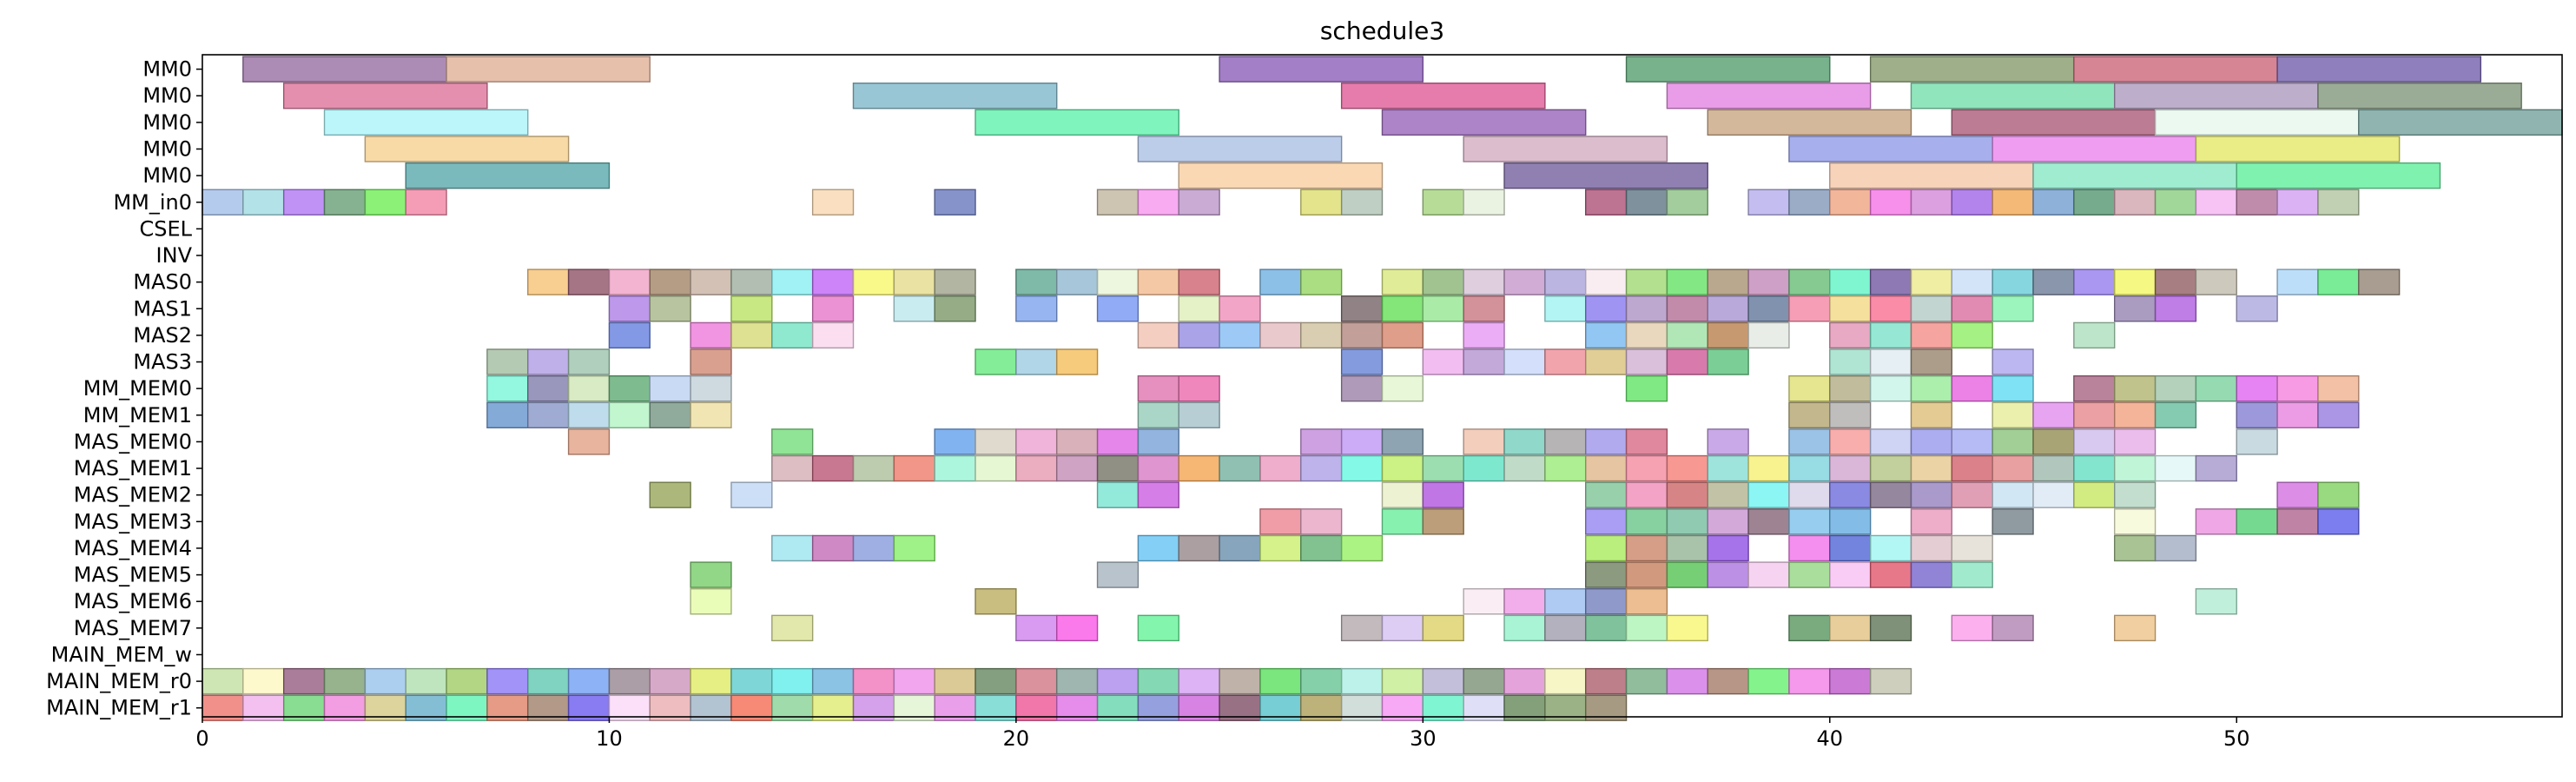 The height and width of the screenshot is (782, 2576). What do you see at coordinates (1199, 415) in the screenshot?
I see `task-bar-r13-t7` at bounding box center [1199, 415].